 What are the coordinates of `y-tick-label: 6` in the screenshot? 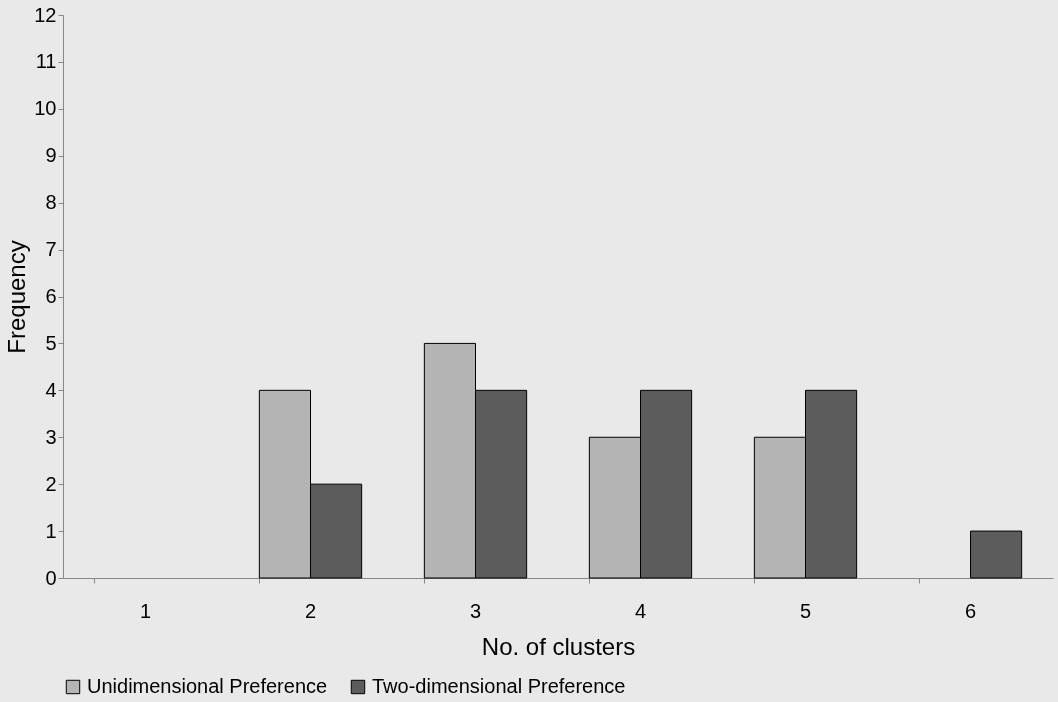 It's located at (51, 296).